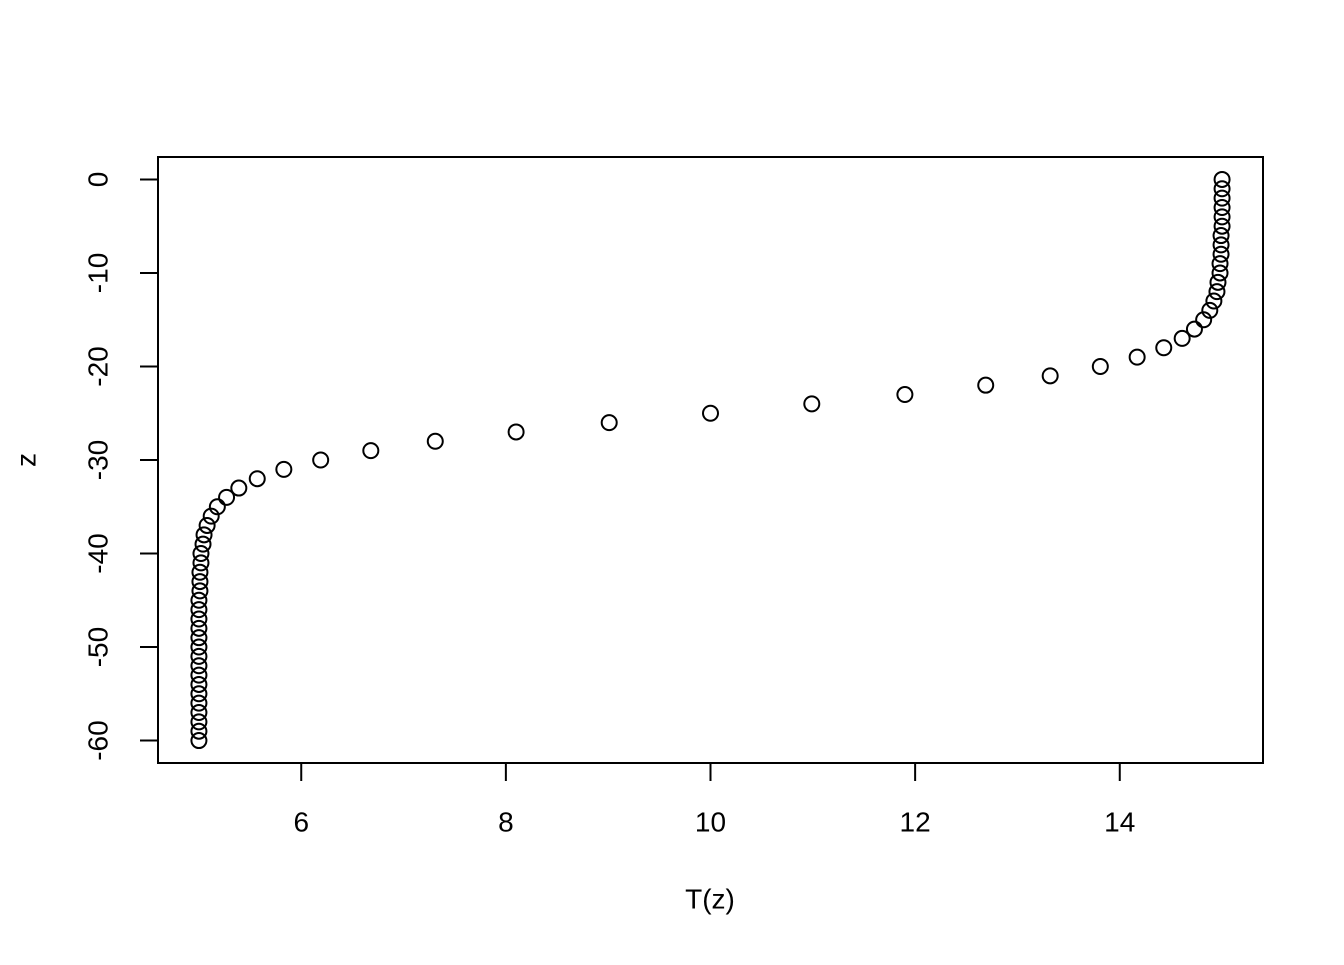  Describe the element at coordinates (97, 553) in the screenshot. I see `y-tick-label: -40` at that location.